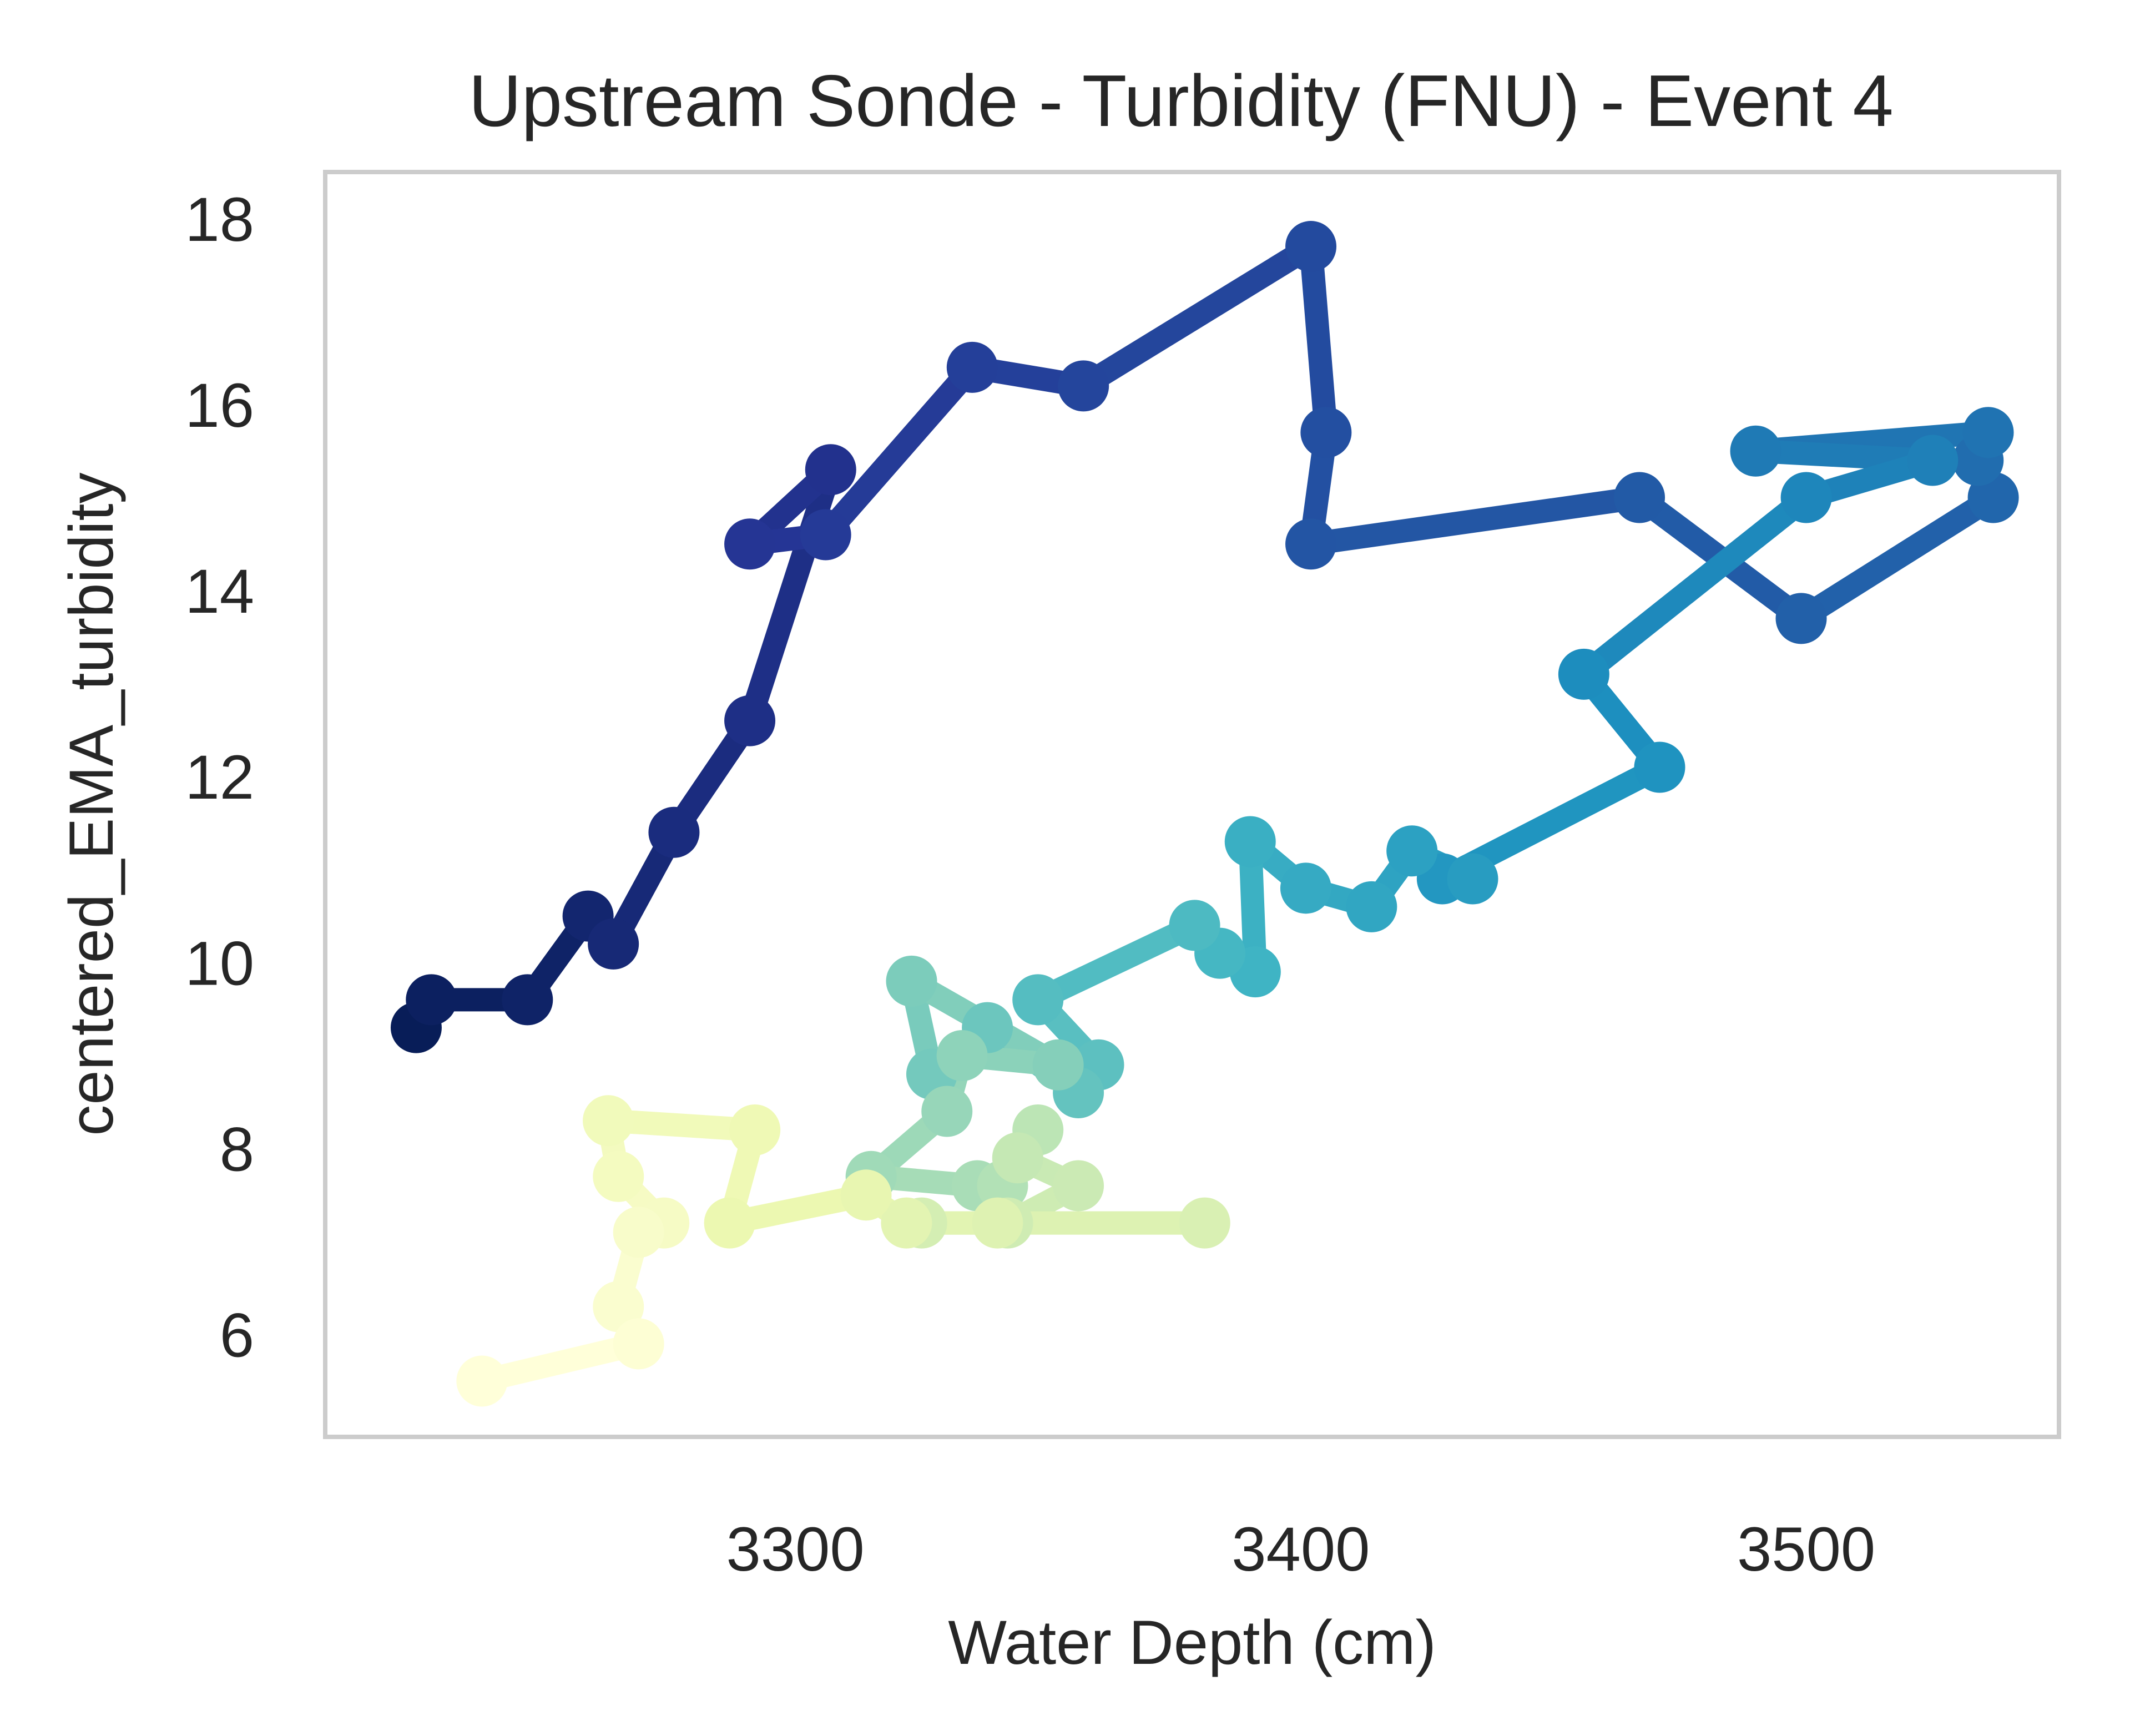 The width and height of the screenshot is (2140, 1736). I want to click on y-tick-label: 14, so click(220, 591).